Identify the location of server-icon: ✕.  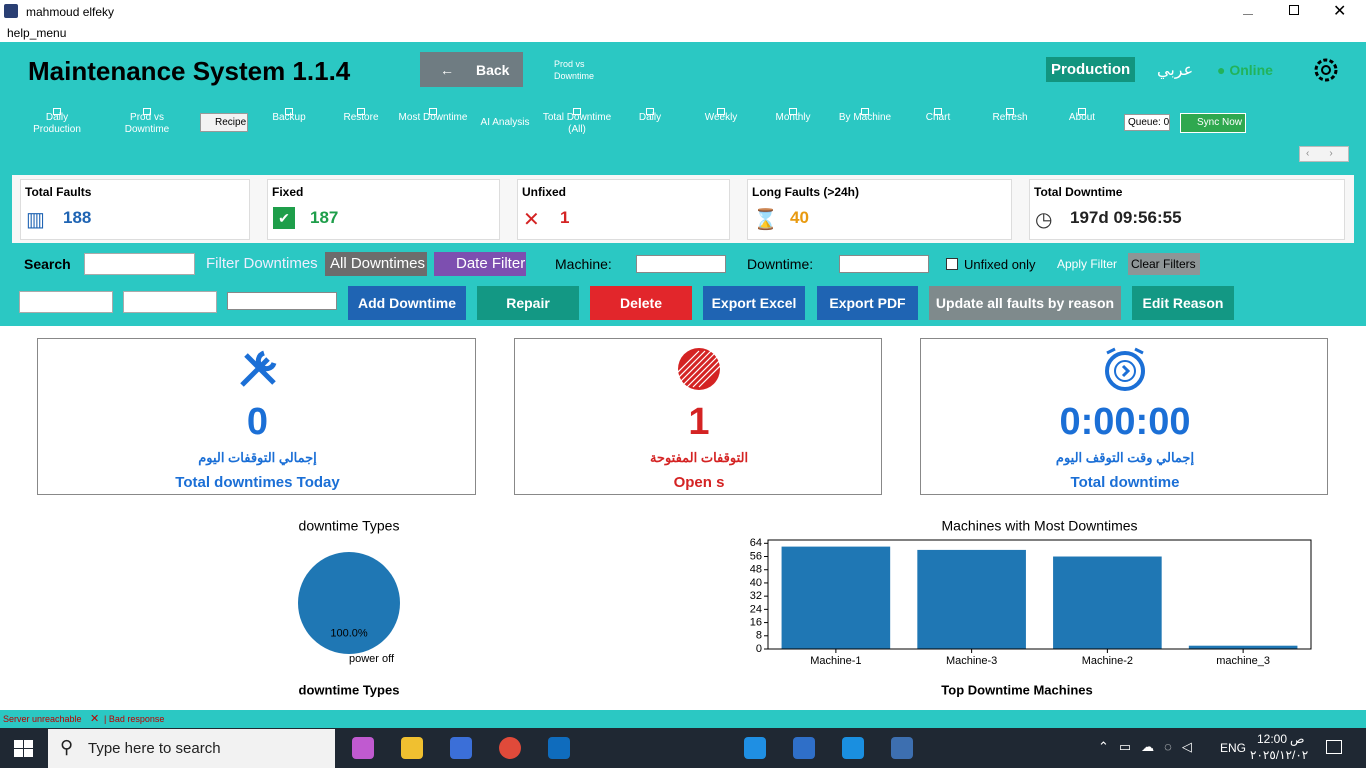
(95, 719).